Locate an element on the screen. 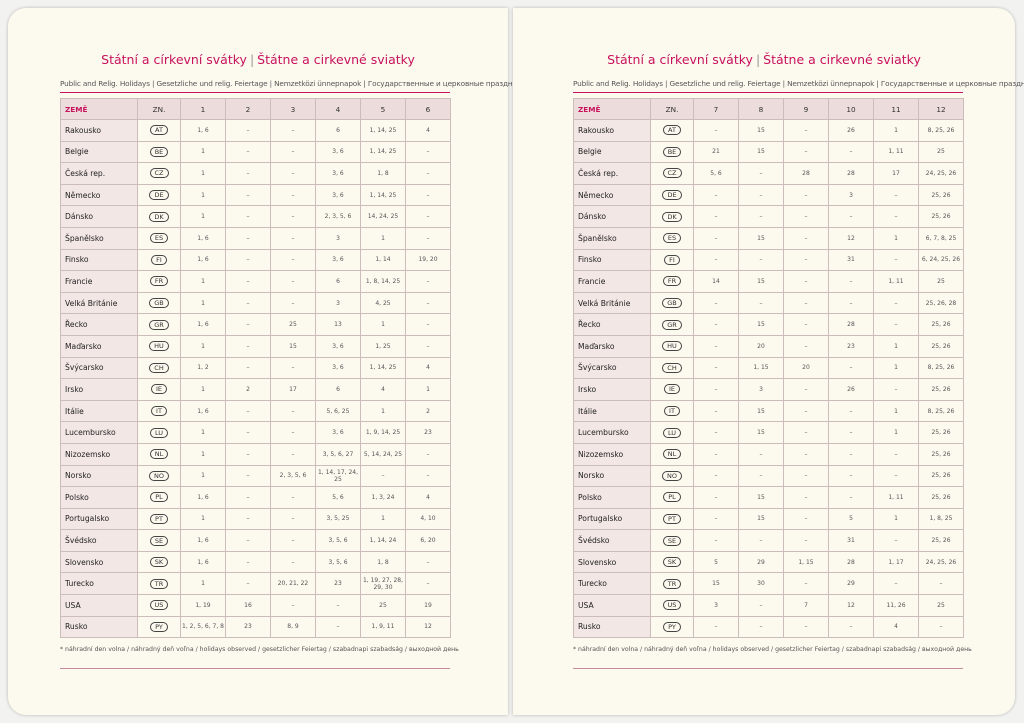 The height and width of the screenshot is (723, 1024). date-cell: 4, 10 is located at coordinates (428, 519).